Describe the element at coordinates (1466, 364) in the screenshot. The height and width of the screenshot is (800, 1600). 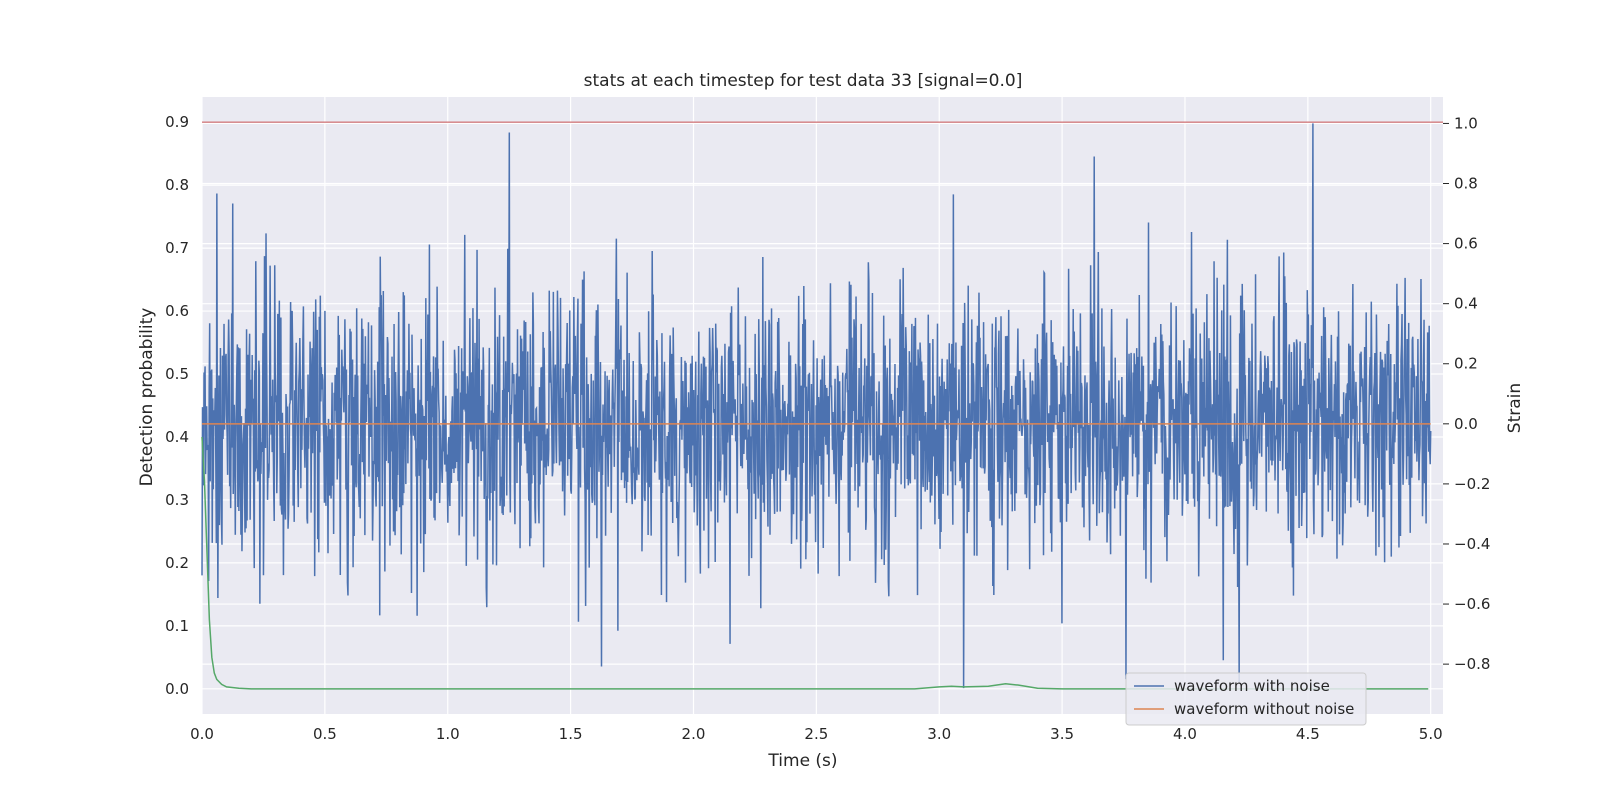
I see `y2-tick-label: 0.2` at that location.